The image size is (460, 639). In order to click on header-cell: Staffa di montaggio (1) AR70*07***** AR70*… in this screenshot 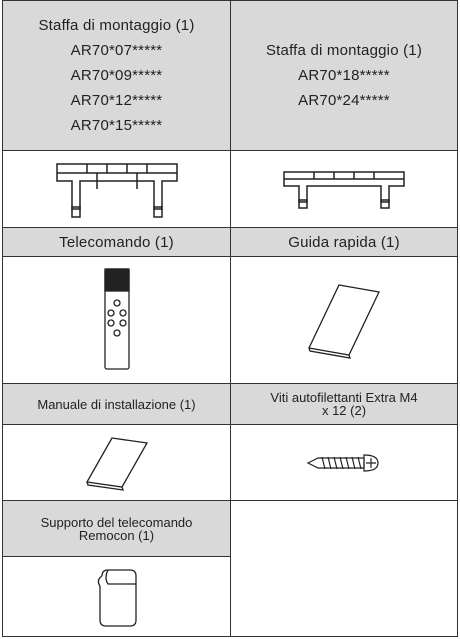, I will do `click(116, 75)`.